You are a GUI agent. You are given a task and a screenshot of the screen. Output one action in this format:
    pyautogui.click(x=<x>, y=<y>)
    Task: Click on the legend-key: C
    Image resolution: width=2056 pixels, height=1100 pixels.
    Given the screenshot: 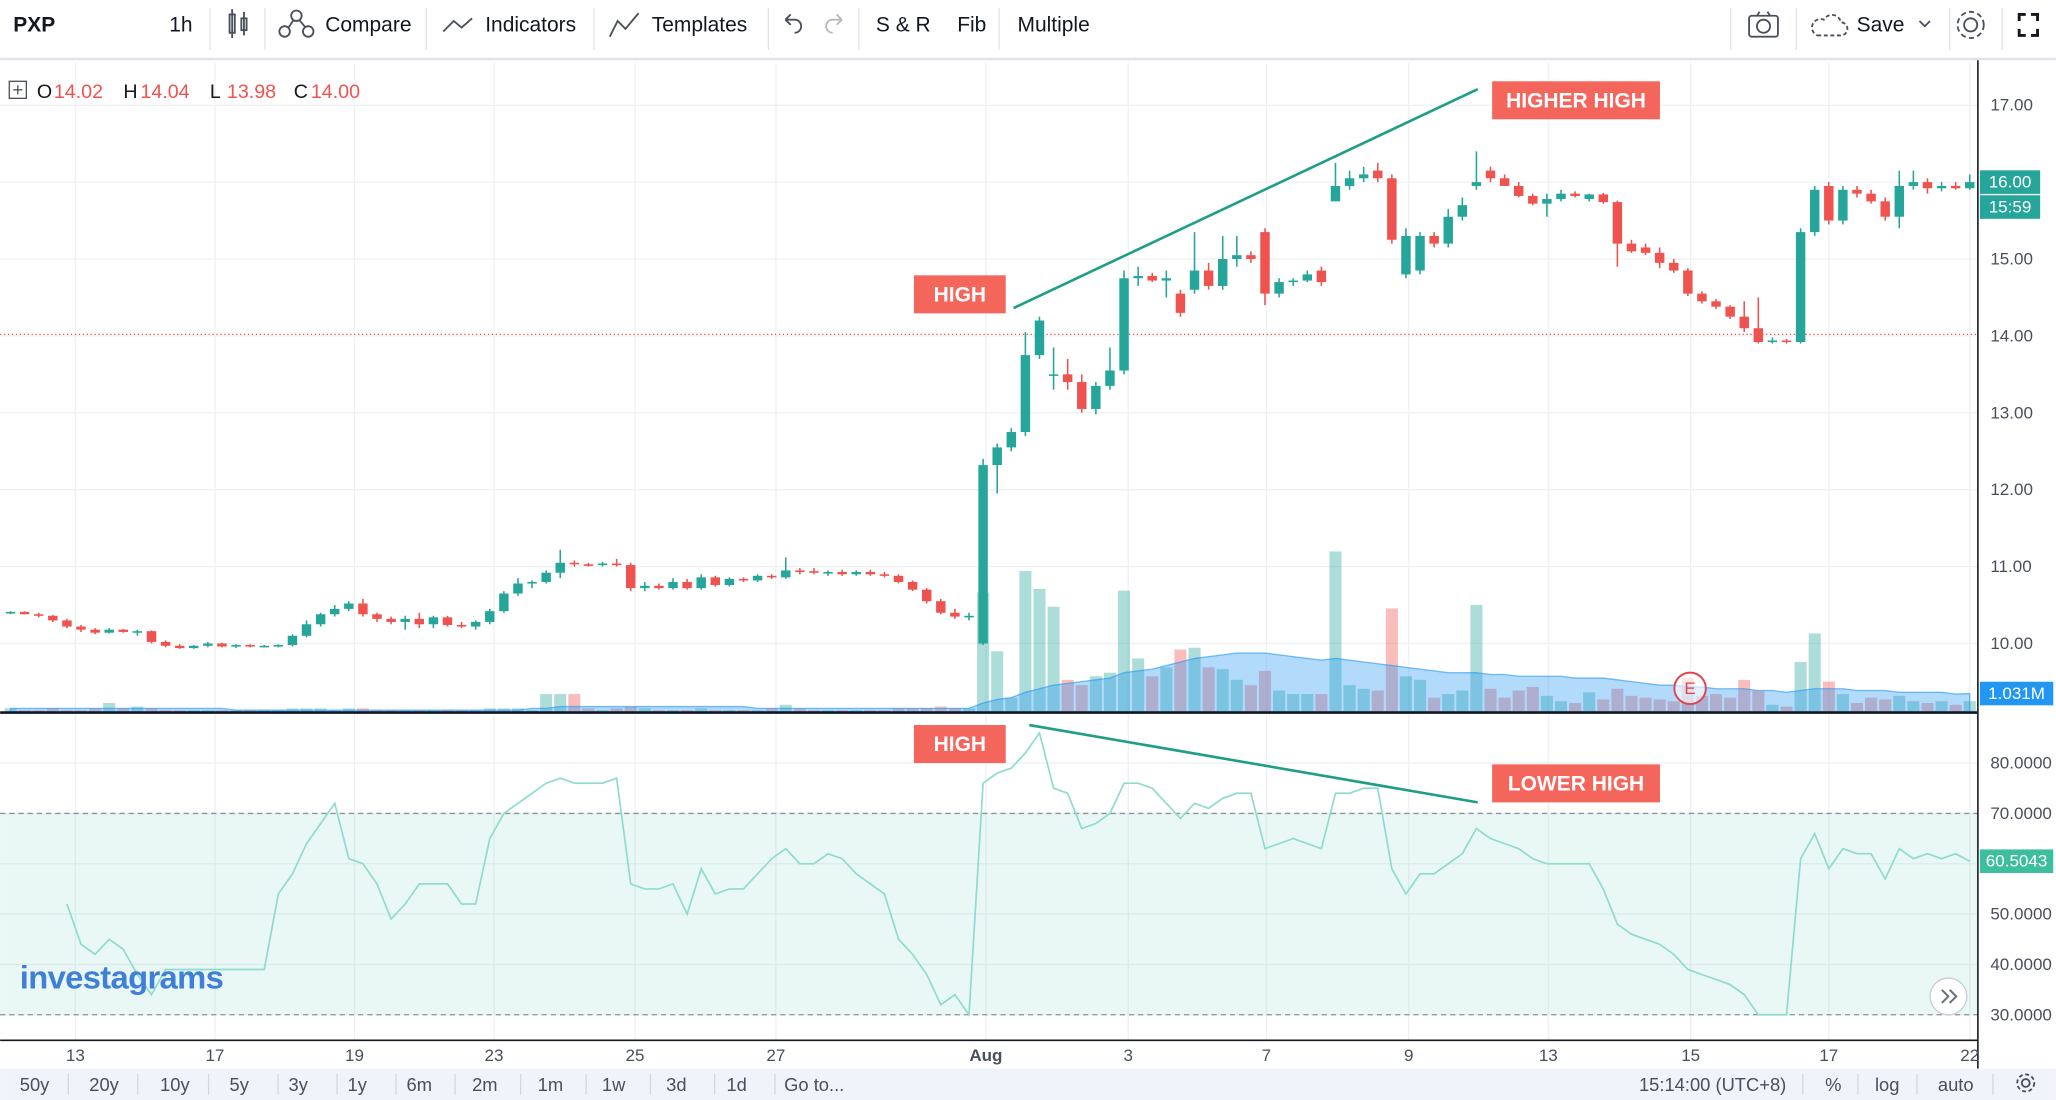 What is the action you would take?
    pyautogui.click(x=301, y=92)
    